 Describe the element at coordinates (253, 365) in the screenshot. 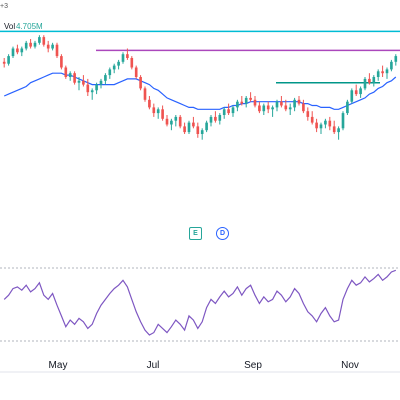

I see `month-label-sep: Sep` at that location.